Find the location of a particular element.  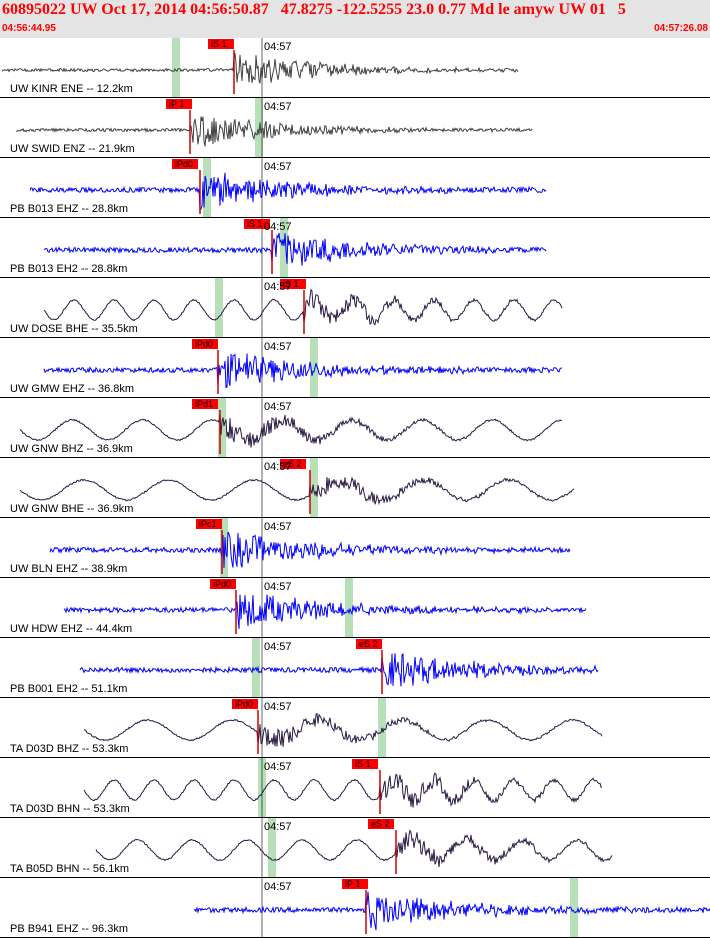

trace-row: iPd0 04:57 UW HDW EHZ -- 44.4km is located at coordinates (355, 608).